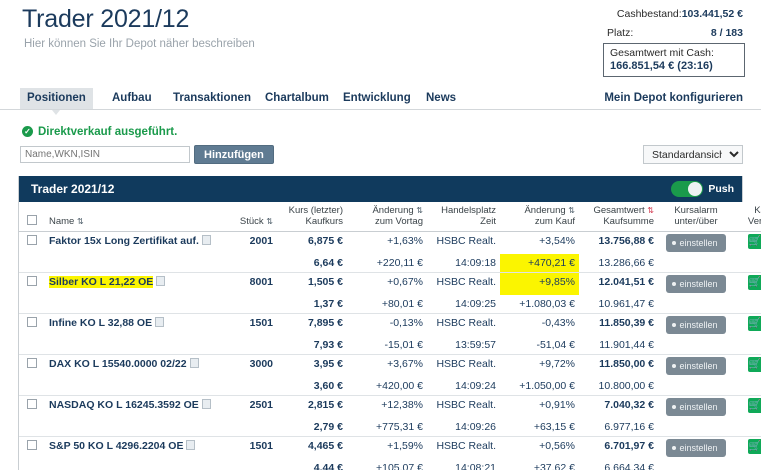 The height and width of the screenshot is (470, 761). I want to click on col-name: Name ⇅, so click(133, 217).